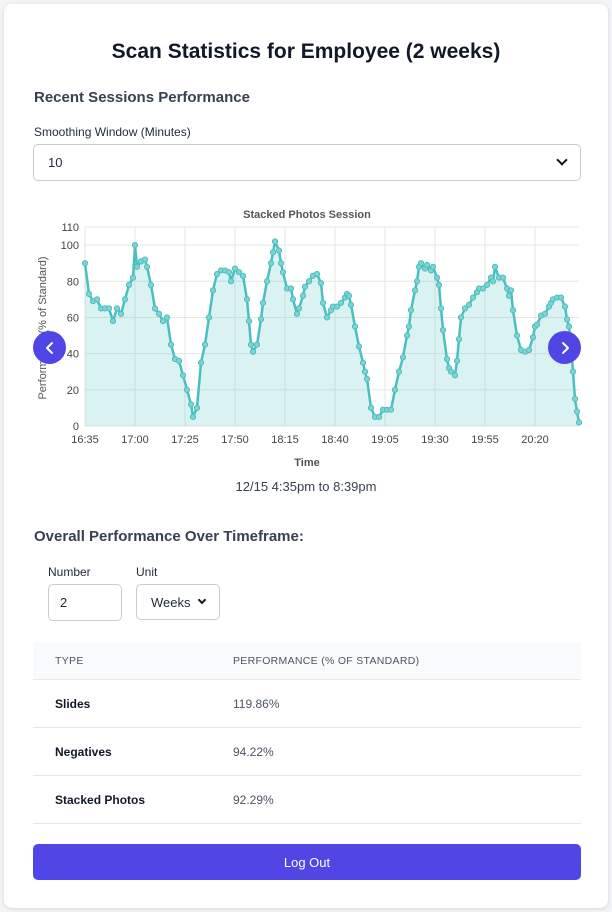 The width and height of the screenshot is (612, 912). I want to click on chart-next-button, so click(564, 347).